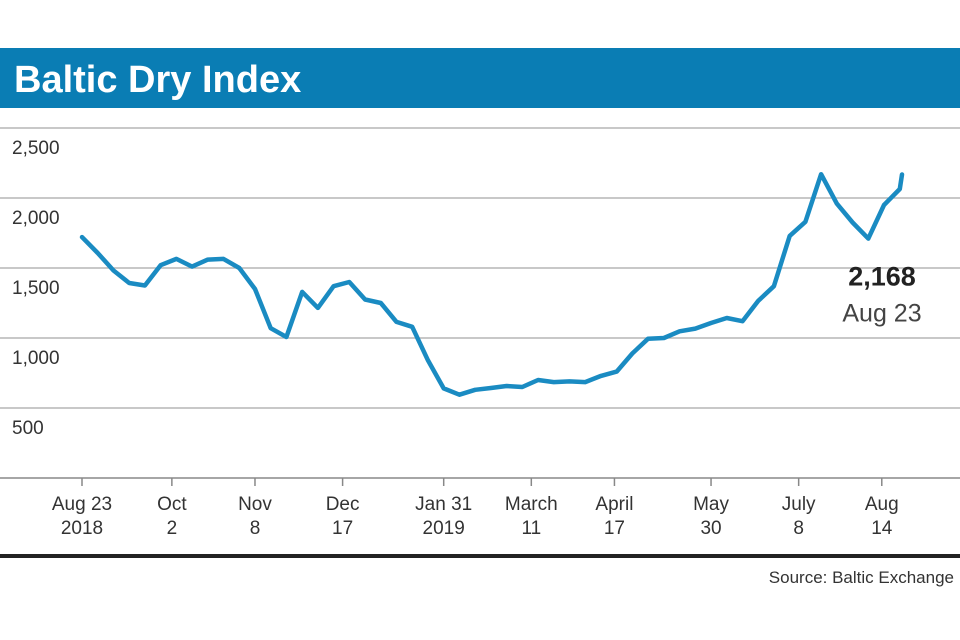  What do you see at coordinates (710, 528) in the screenshot?
I see `x-tick-label: 30` at bounding box center [710, 528].